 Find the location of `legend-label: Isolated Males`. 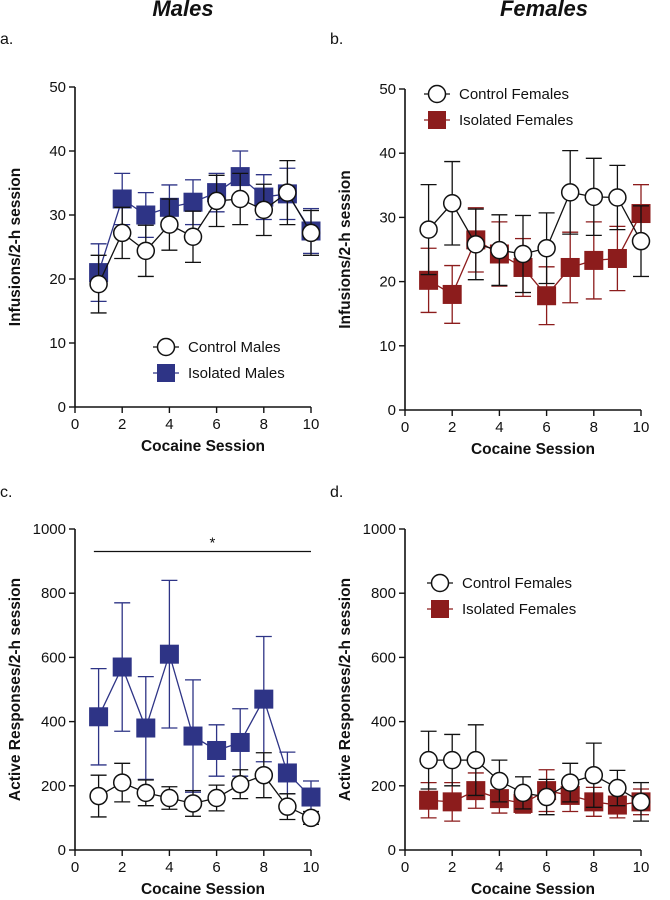

legend-label: Isolated Males is located at coordinates (236, 373).